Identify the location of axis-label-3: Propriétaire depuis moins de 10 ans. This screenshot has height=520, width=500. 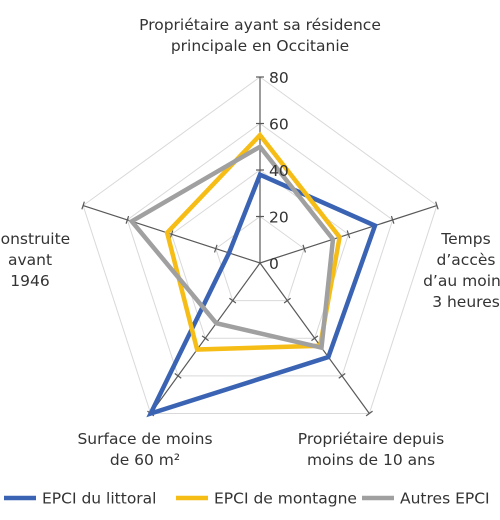
(371, 449).